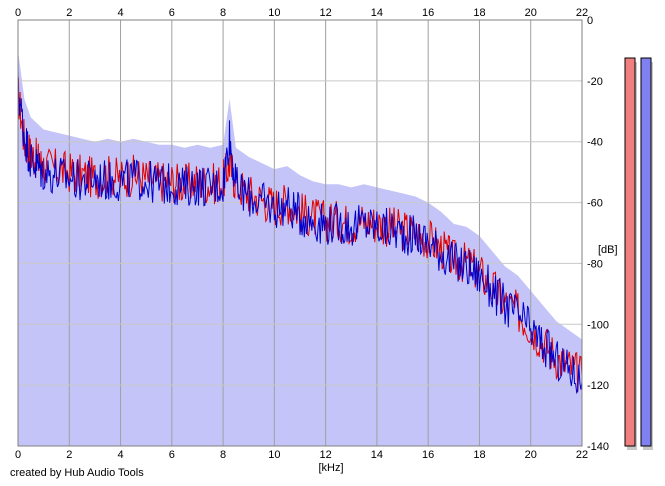 This screenshot has width=665, height=486. What do you see at coordinates (326, 455) in the screenshot?
I see `x-tick-label-bottom: 12` at bounding box center [326, 455].